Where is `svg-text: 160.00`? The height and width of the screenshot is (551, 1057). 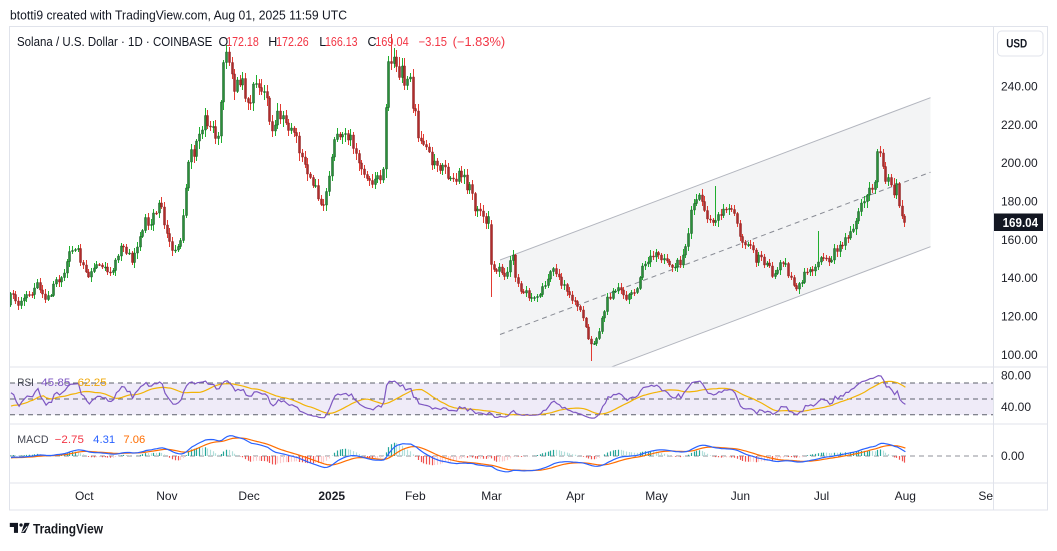
svg-text: 160.00 is located at coordinates (1019, 240).